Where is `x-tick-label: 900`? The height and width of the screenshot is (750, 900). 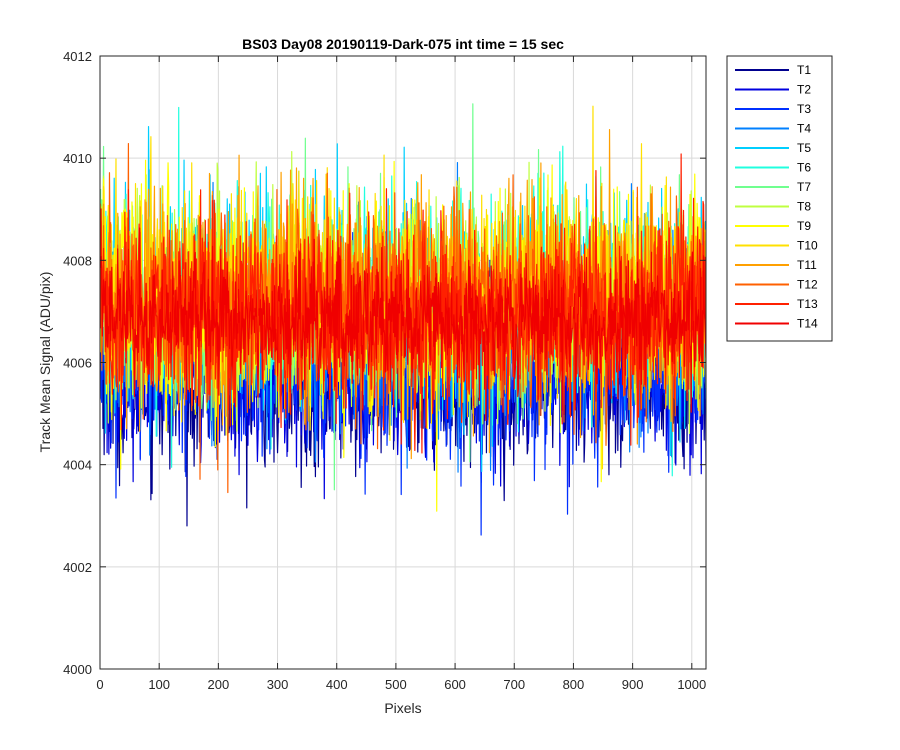
x-tick-label: 900 is located at coordinates (633, 684).